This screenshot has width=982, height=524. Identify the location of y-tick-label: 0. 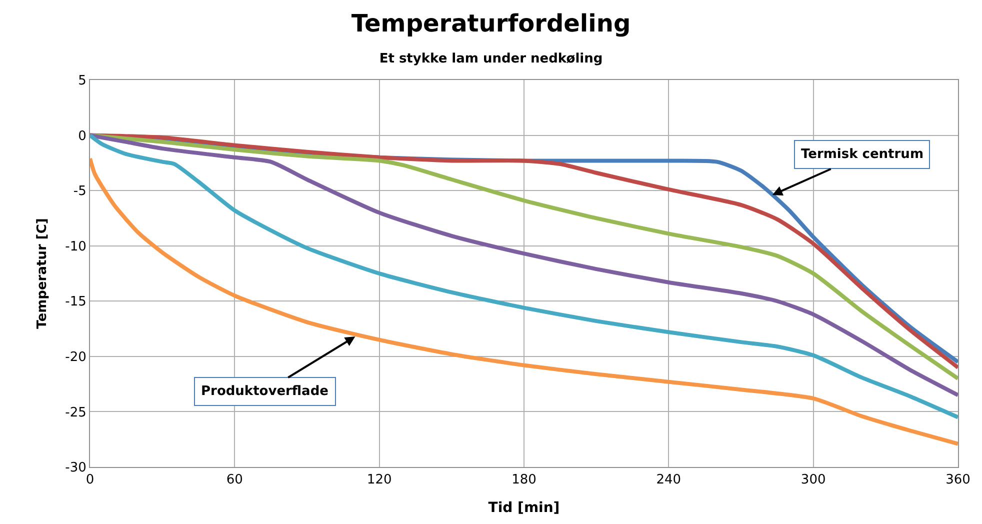
(82, 136).